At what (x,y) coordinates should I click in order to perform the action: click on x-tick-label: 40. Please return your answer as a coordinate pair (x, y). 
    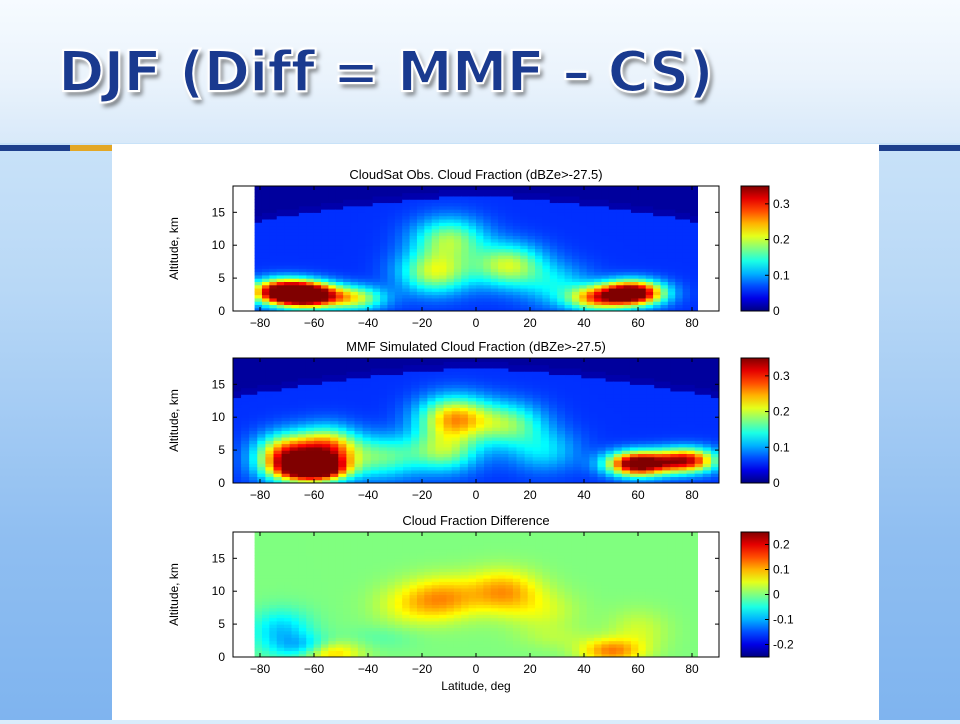
    Looking at the image, I should click on (584, 323).